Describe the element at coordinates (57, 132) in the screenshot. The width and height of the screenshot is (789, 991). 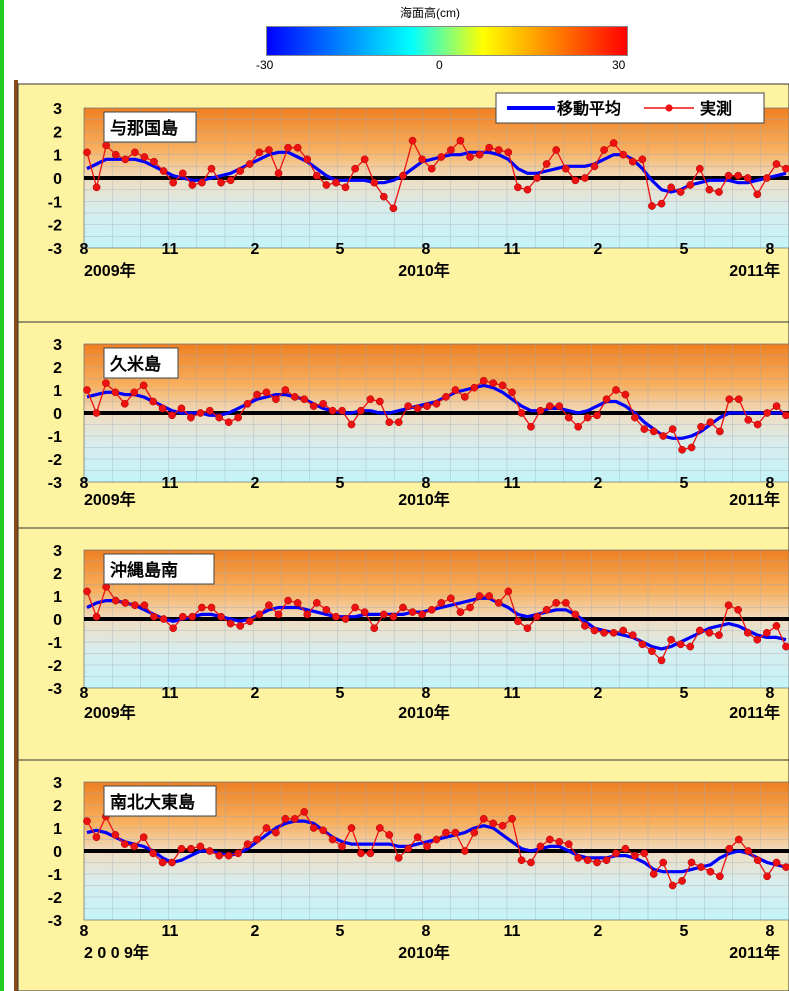
I see `y-tick-label: 2` at that location.